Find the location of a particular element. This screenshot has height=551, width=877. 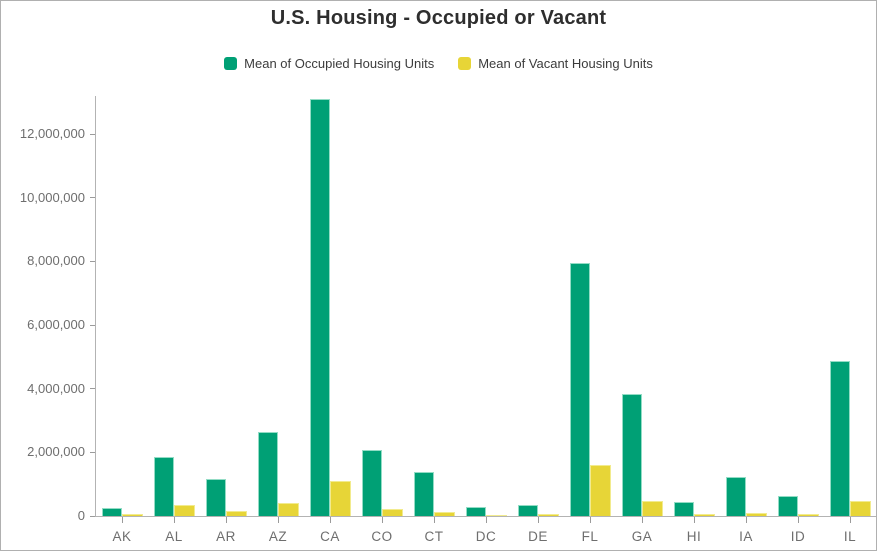

bar-IA-vacant is located at coordinates (756, 514).